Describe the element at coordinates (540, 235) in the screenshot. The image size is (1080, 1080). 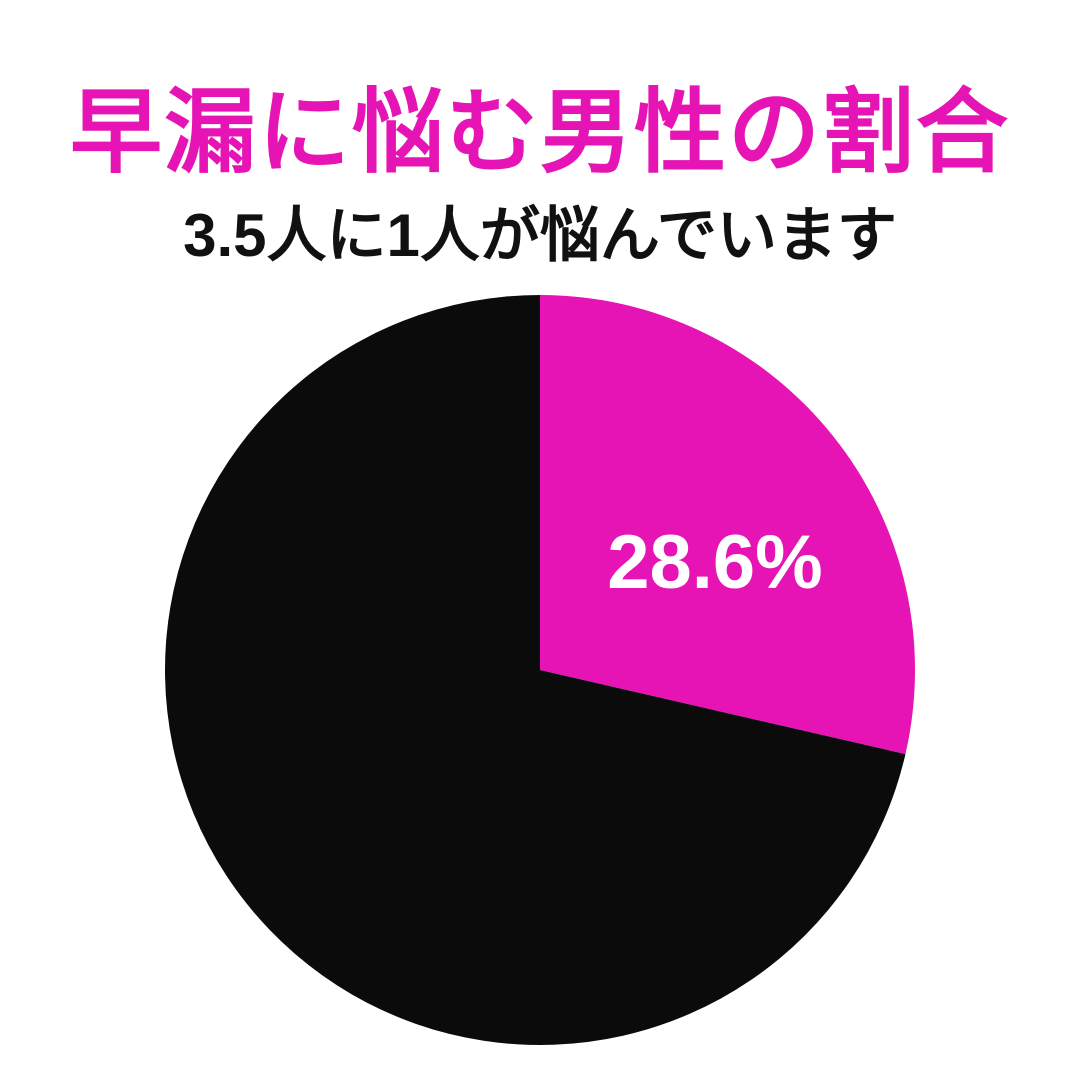
I see `chart-subtitle: 3.5人に1人が悩んでいます` at that location.